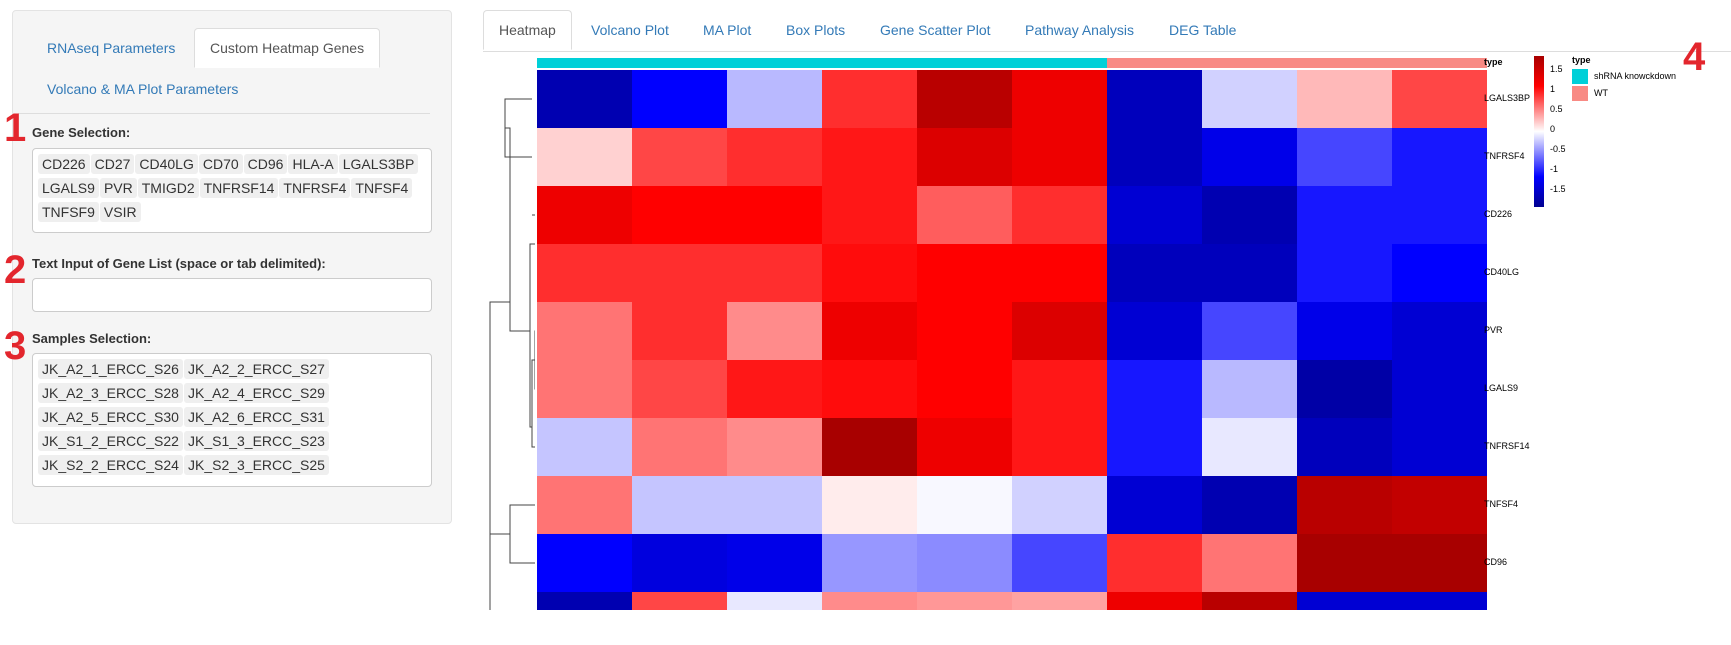 The width and height of the screenshot is (1731, 645). Describe the element at coordinates (265, 164) in the screenshot. I see `gene-chip: CD96` at that location.